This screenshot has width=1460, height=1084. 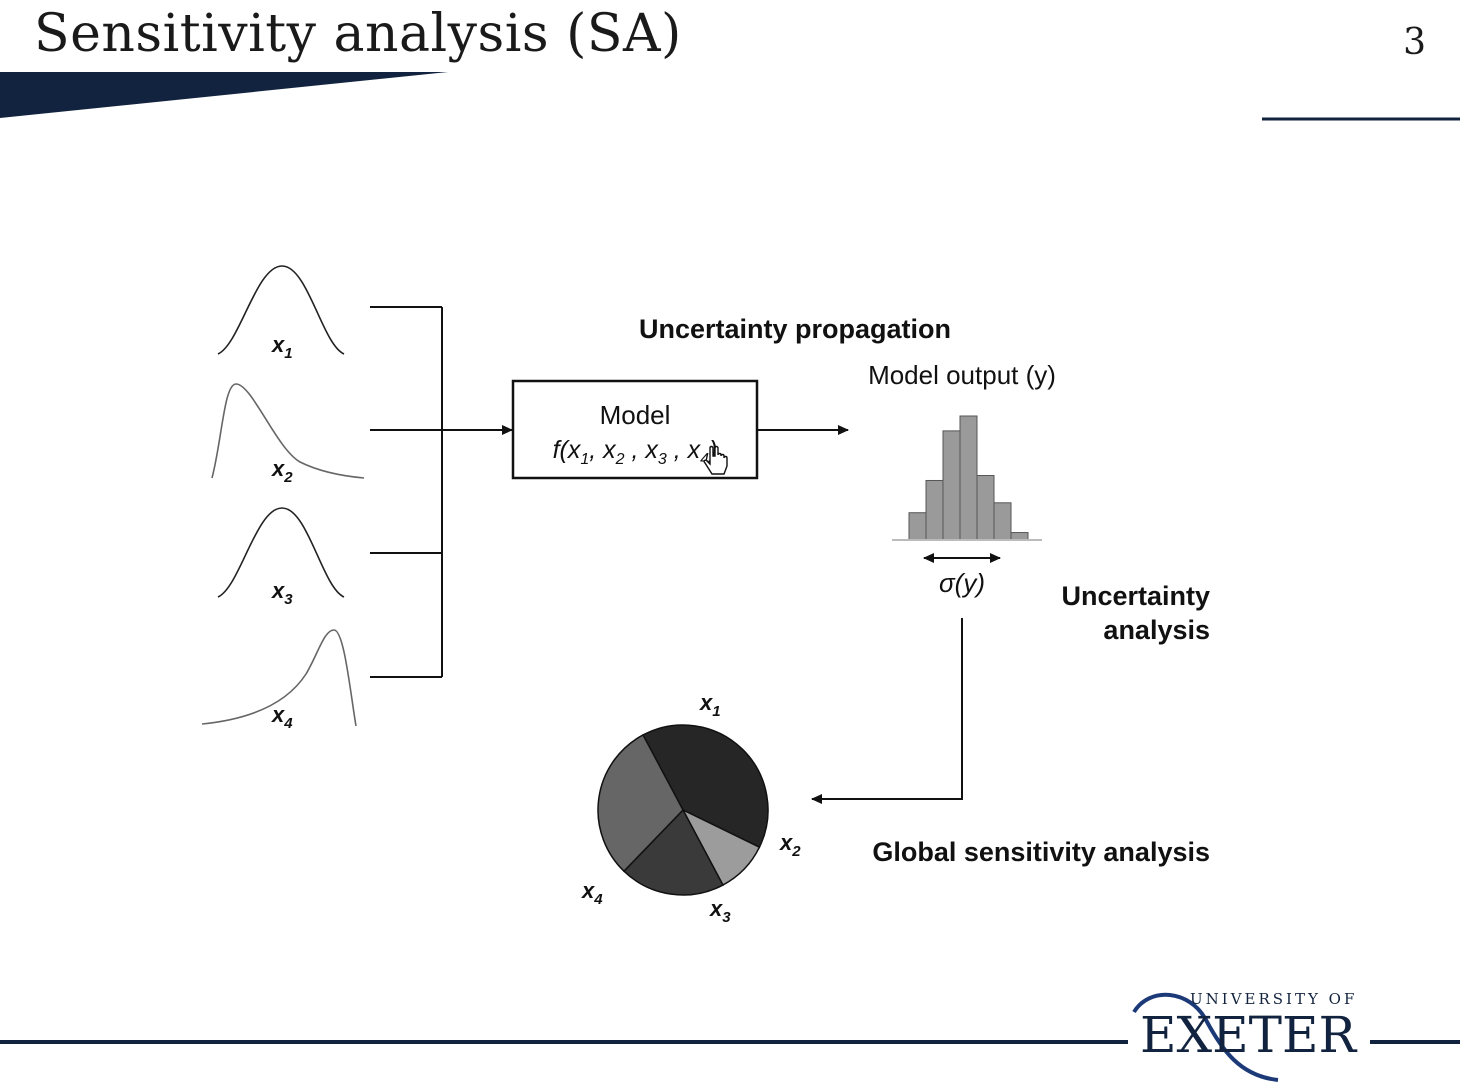 What do you see at coordinates (282, 717) in the screenshot?
I see `input-label-x4: x4` at bounding box center [282, 717].